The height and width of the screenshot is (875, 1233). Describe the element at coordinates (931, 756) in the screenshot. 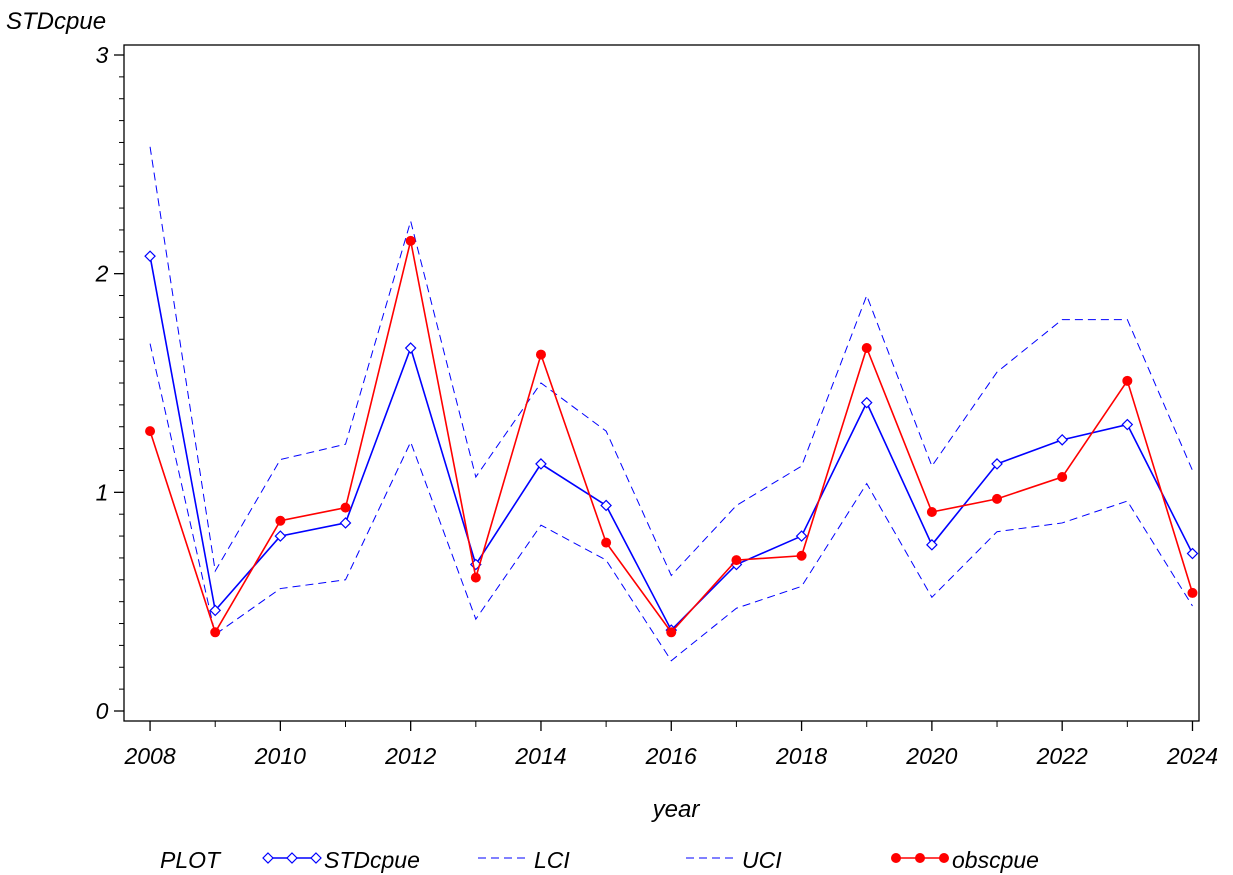

I see `x-tick-label: 2020` at that location.